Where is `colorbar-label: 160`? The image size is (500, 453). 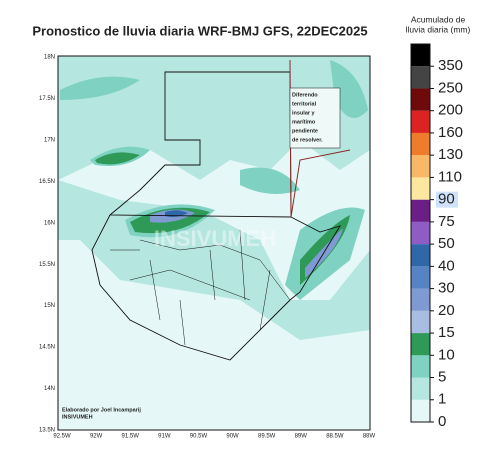 colorbar-label: 160 is located at coordinates (450, 132).